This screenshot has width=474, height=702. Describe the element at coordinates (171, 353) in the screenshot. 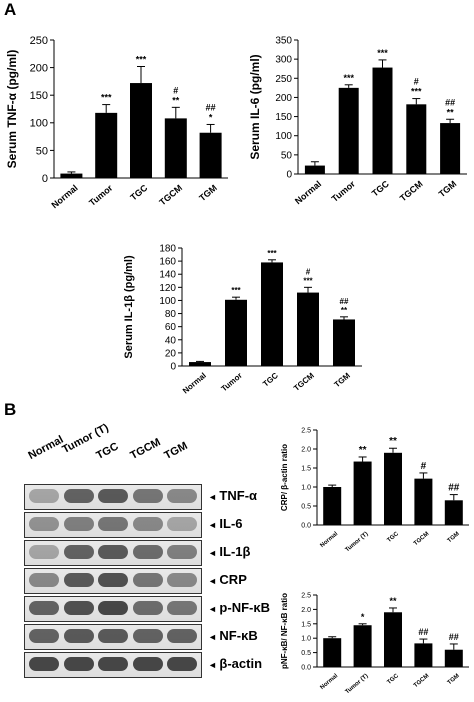

I see `y-tick-label: 20` at that location.